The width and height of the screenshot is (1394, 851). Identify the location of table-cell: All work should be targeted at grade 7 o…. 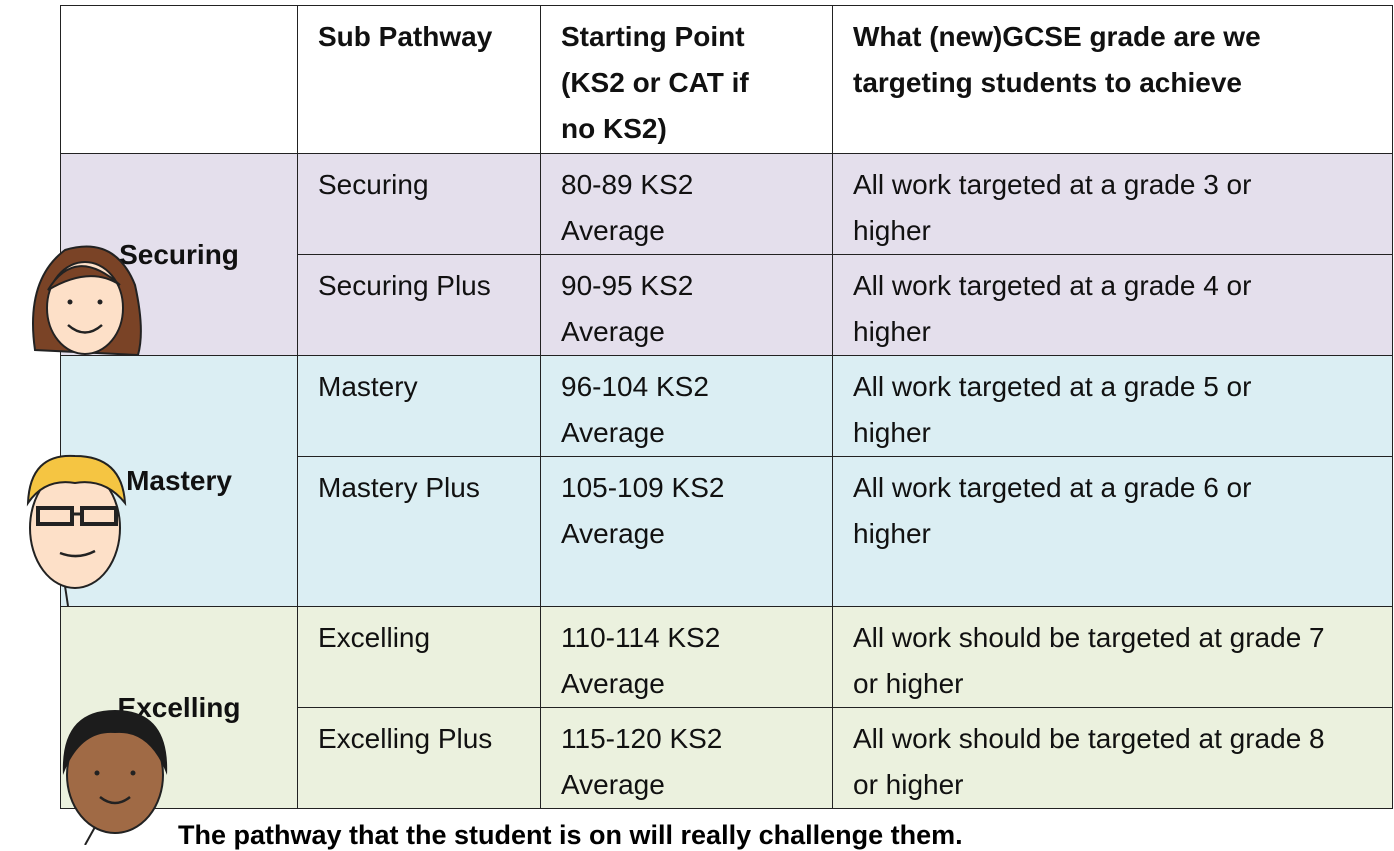
(1112, 657).